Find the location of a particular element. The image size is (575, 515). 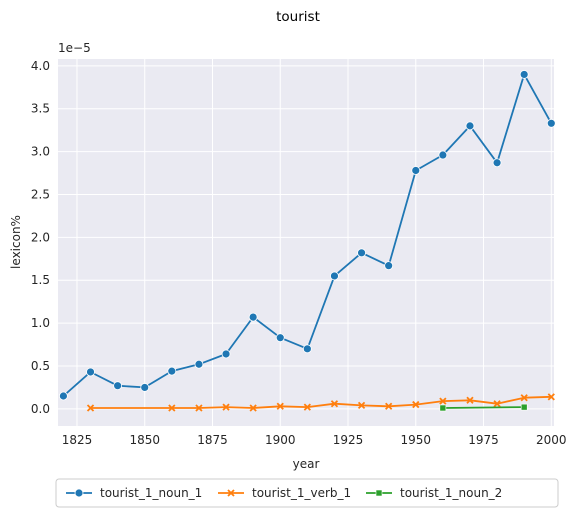

y-tick-label: 0.5 is located at coordinates (40, 366).